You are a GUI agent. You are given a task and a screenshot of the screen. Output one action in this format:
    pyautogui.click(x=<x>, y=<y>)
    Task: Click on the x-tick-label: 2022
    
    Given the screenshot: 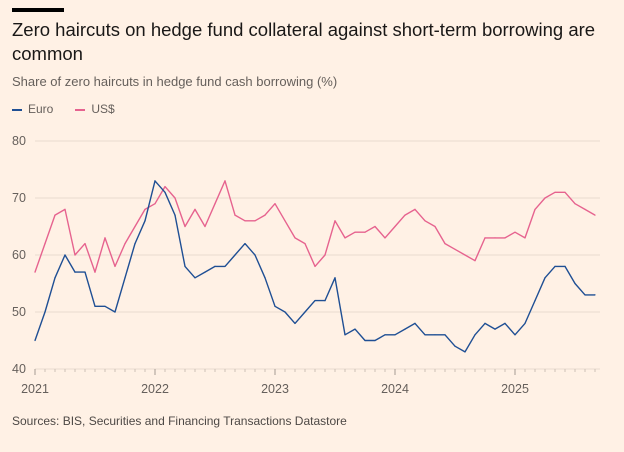 What is the action you would take?
    pyautogui.click(x=155, y=389)
    